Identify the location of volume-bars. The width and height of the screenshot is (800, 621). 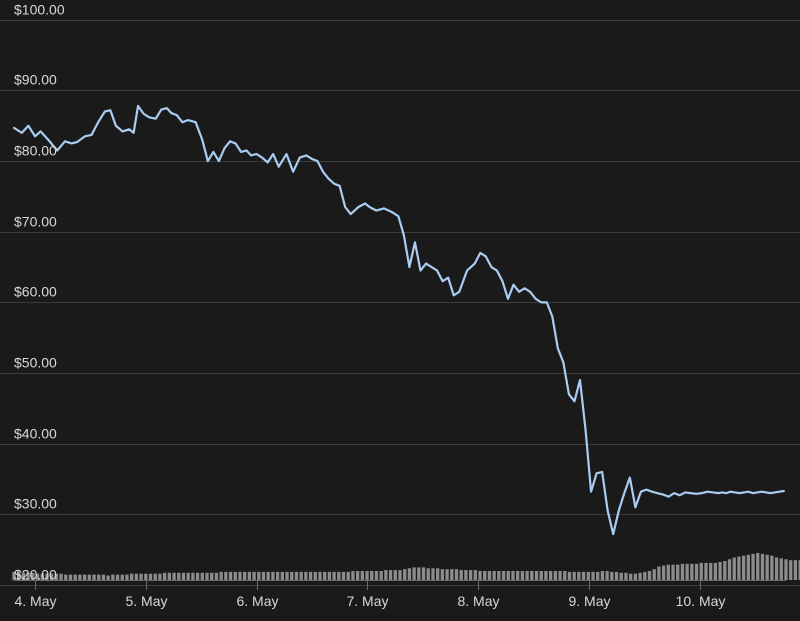
(406, 566).